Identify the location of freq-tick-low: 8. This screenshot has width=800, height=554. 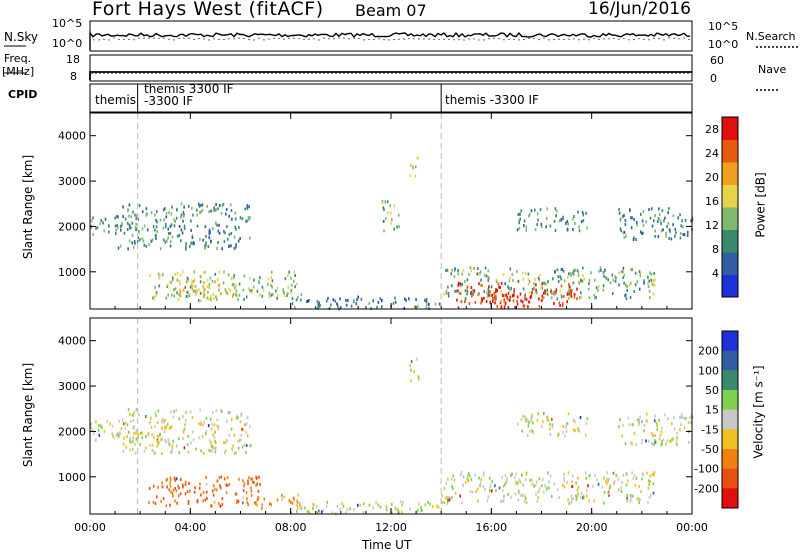
(73, 76).